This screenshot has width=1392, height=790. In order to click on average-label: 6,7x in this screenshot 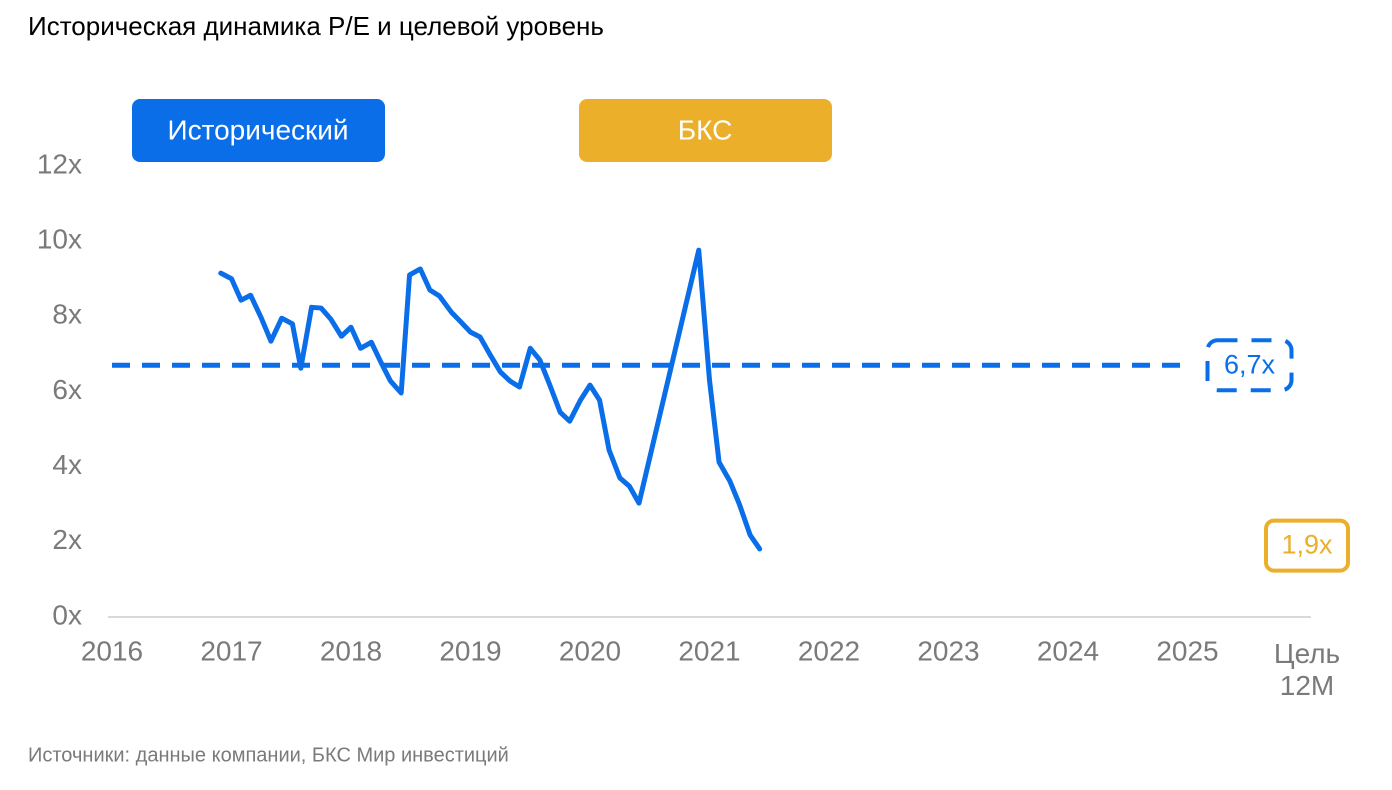, I will do `click(1250, 364)`.